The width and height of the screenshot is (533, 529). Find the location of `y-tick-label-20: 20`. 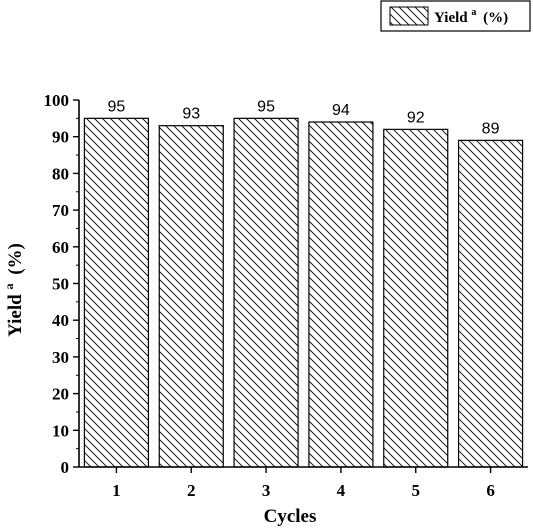

y-tick-label-20: 20 is located at coordinates (60, 394).